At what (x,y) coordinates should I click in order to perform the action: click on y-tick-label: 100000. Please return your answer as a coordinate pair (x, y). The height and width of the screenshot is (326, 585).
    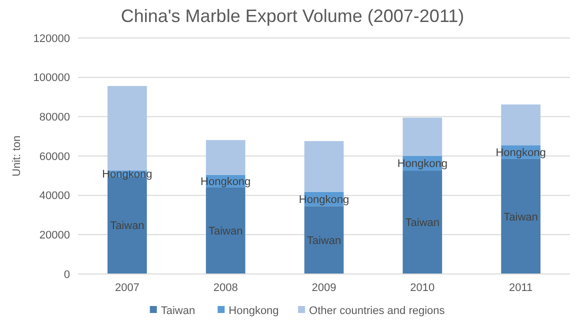
    Looking at the image, I should click on (51, 78).